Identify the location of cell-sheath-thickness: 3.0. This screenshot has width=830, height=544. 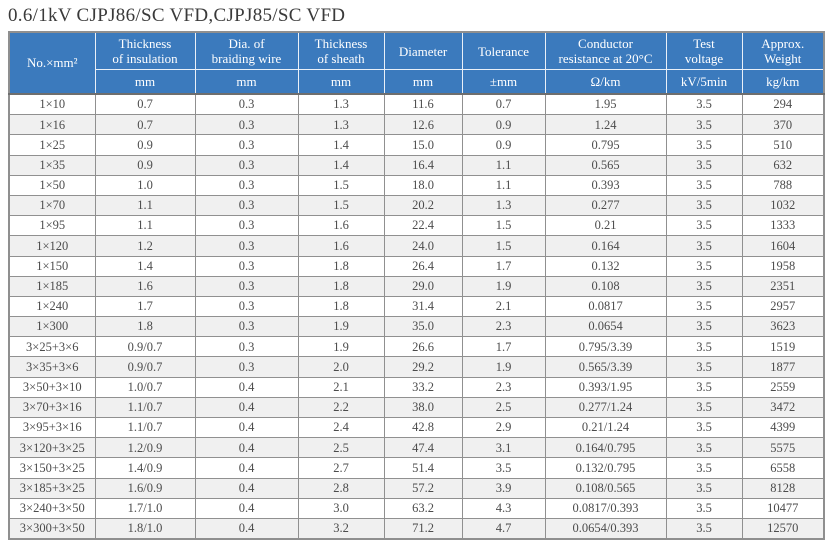
(341, 508).